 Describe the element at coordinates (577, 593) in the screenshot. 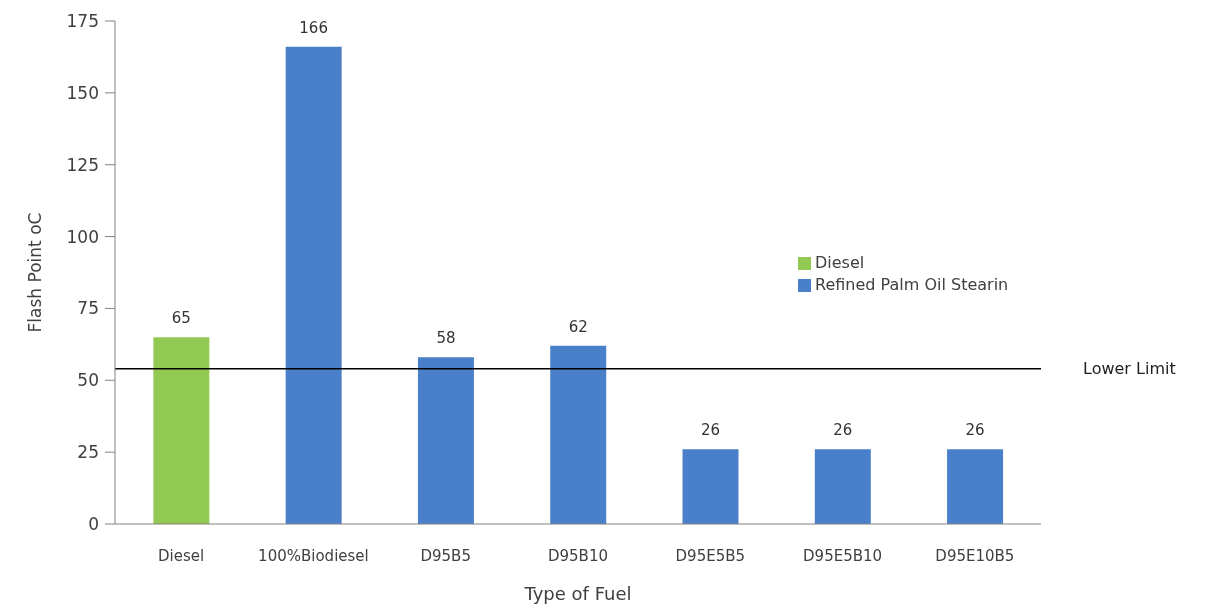

I see `x-axis-title: Type of Fuel` at that location.